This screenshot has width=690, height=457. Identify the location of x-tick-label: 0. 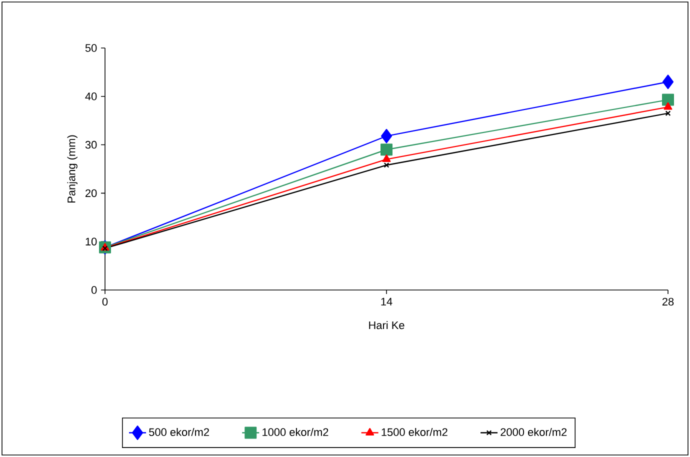
(105, 302).